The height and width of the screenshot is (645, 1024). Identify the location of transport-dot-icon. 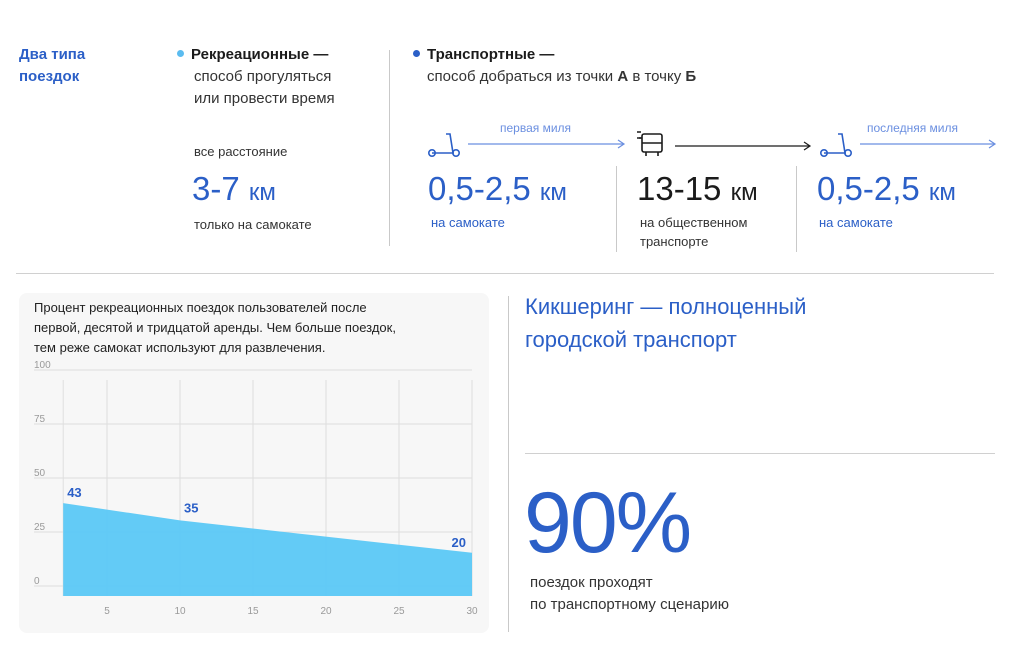
(416, 53).